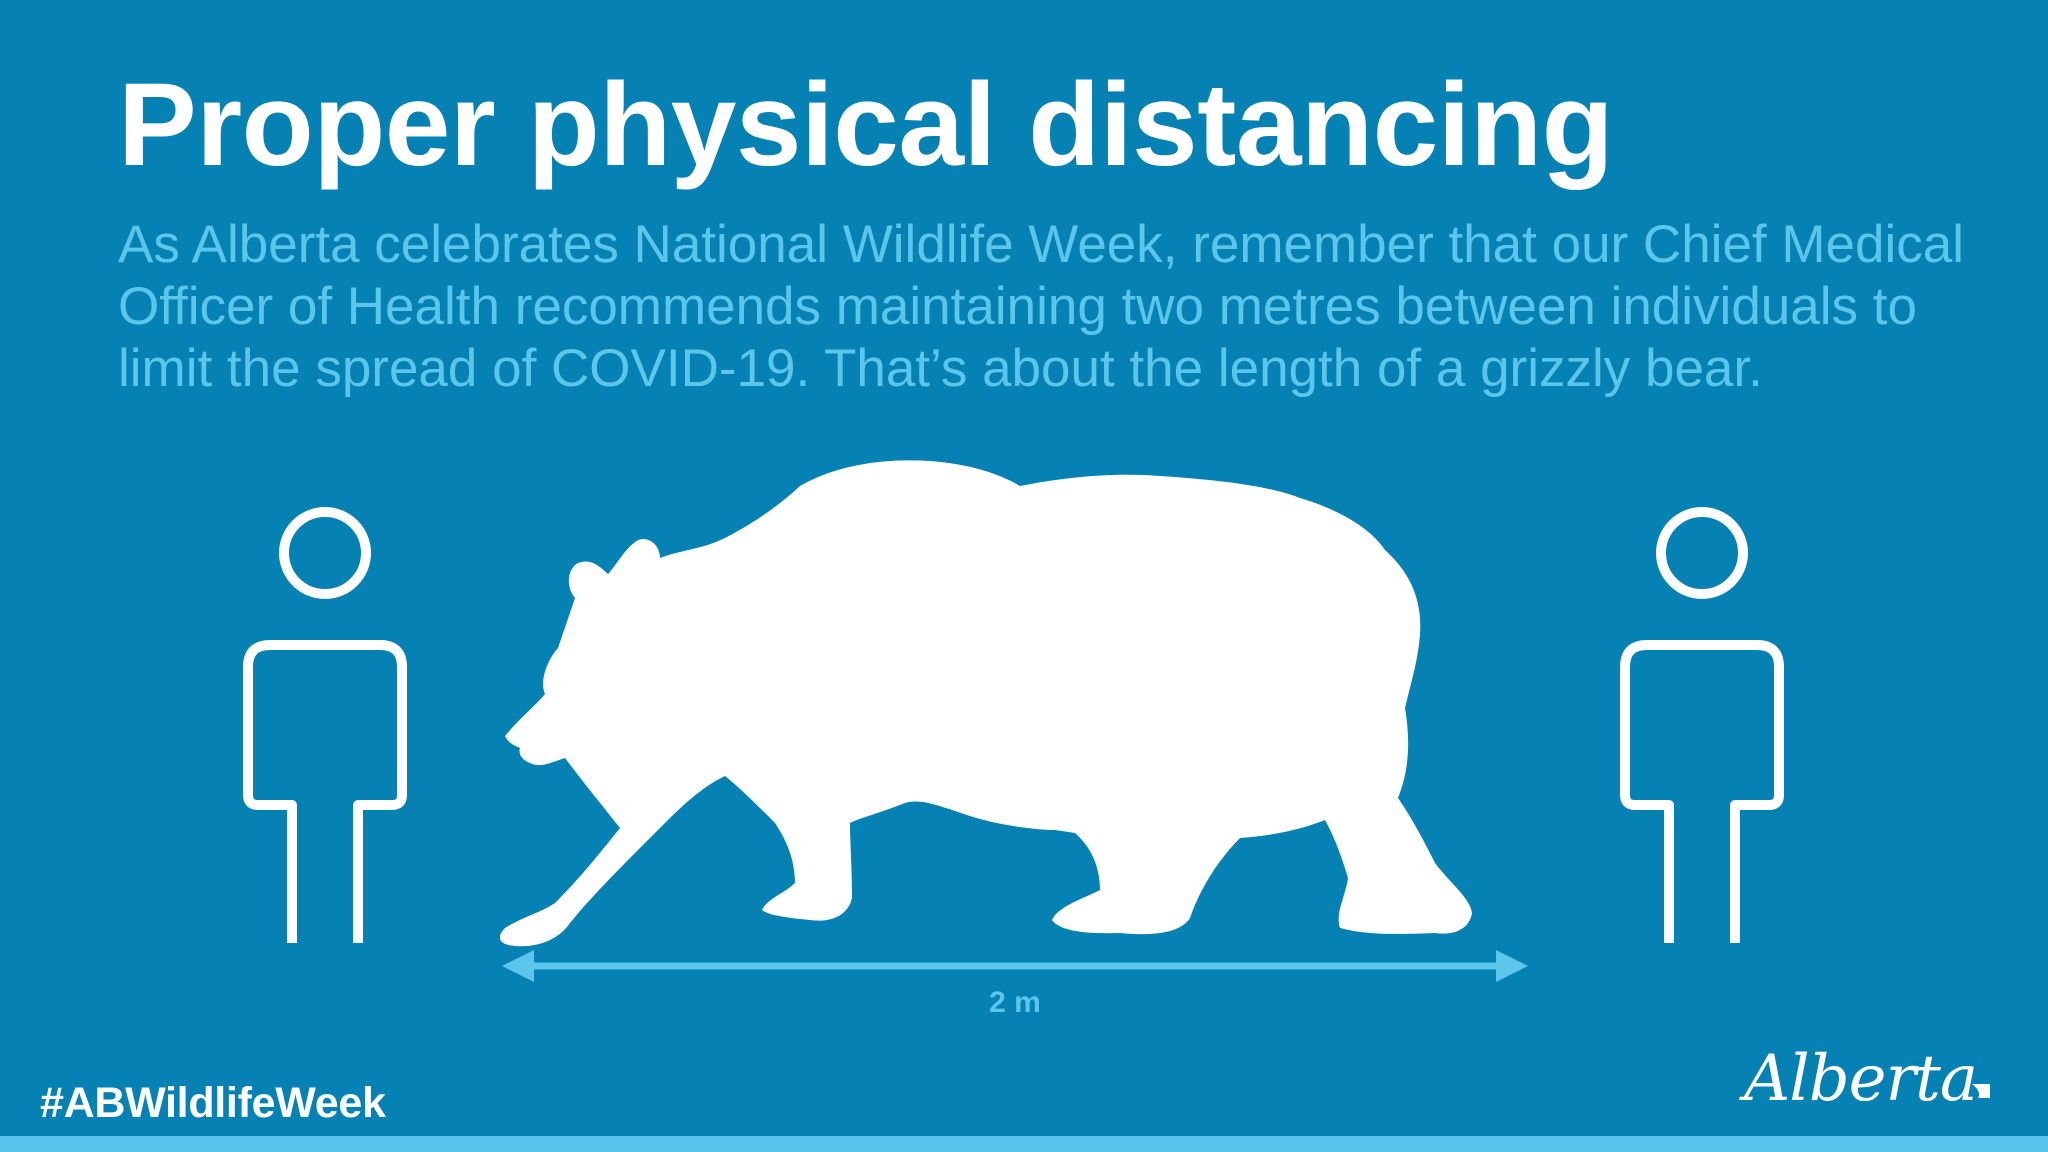  I want to click on distance-arrow-icon, so click(1015, 966).